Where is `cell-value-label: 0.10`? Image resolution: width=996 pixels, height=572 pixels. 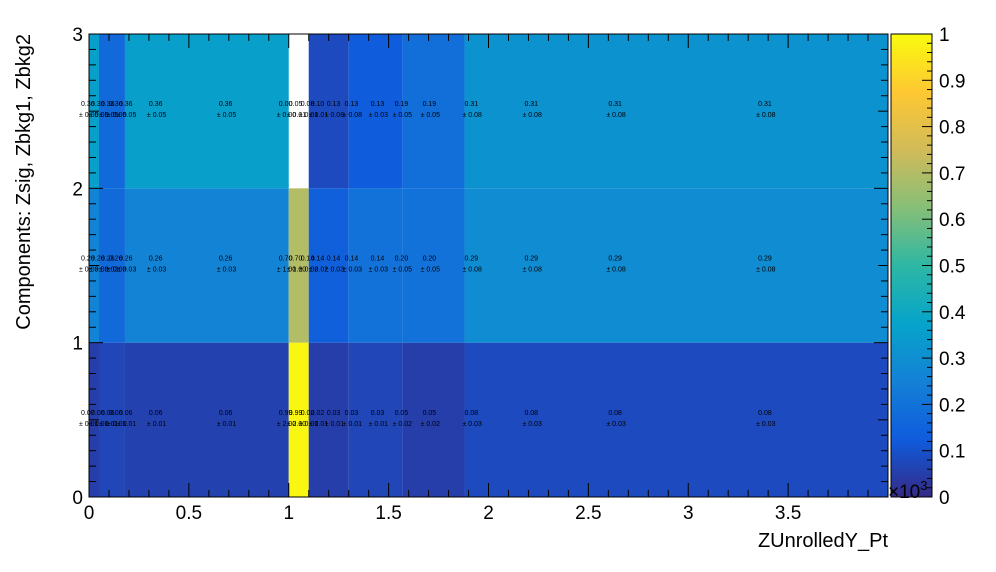
cell-value-label: 0.10 is located at coordinates (318, 104).